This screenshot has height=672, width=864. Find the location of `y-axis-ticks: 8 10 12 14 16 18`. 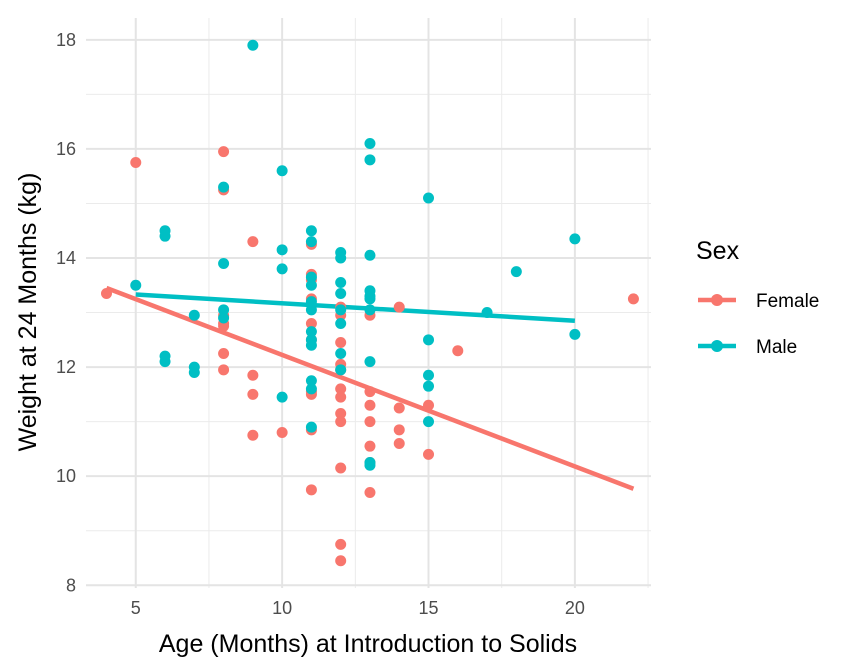

y-axis-ticks: 8 10 12 14 16 18 is located at coordinates (66, 312).